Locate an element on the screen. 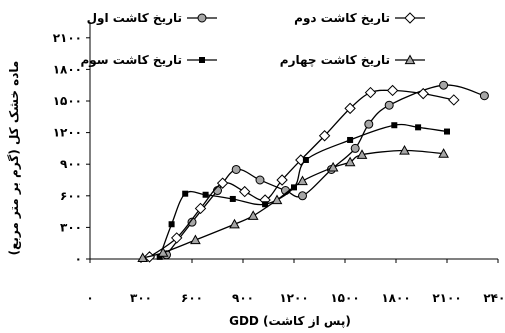 The height and width of the screenshot is (333, 505). legend-item: تاریخ کاشت چهارم is located at coordinates (352, 60).